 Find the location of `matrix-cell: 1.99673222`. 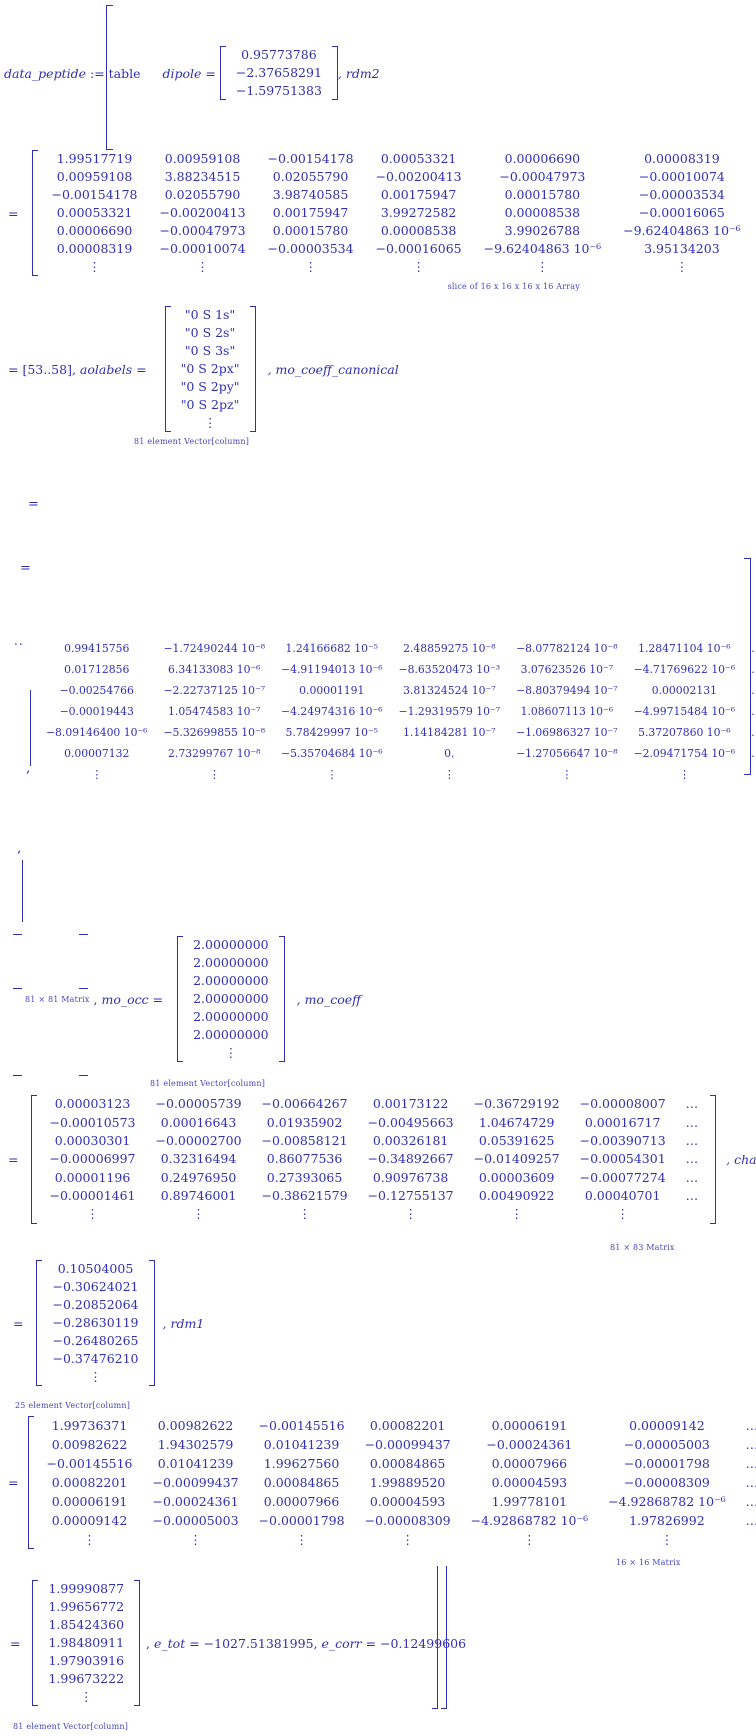

matrix-cell: 1.99673222 is located at coordinates (86, 1678).